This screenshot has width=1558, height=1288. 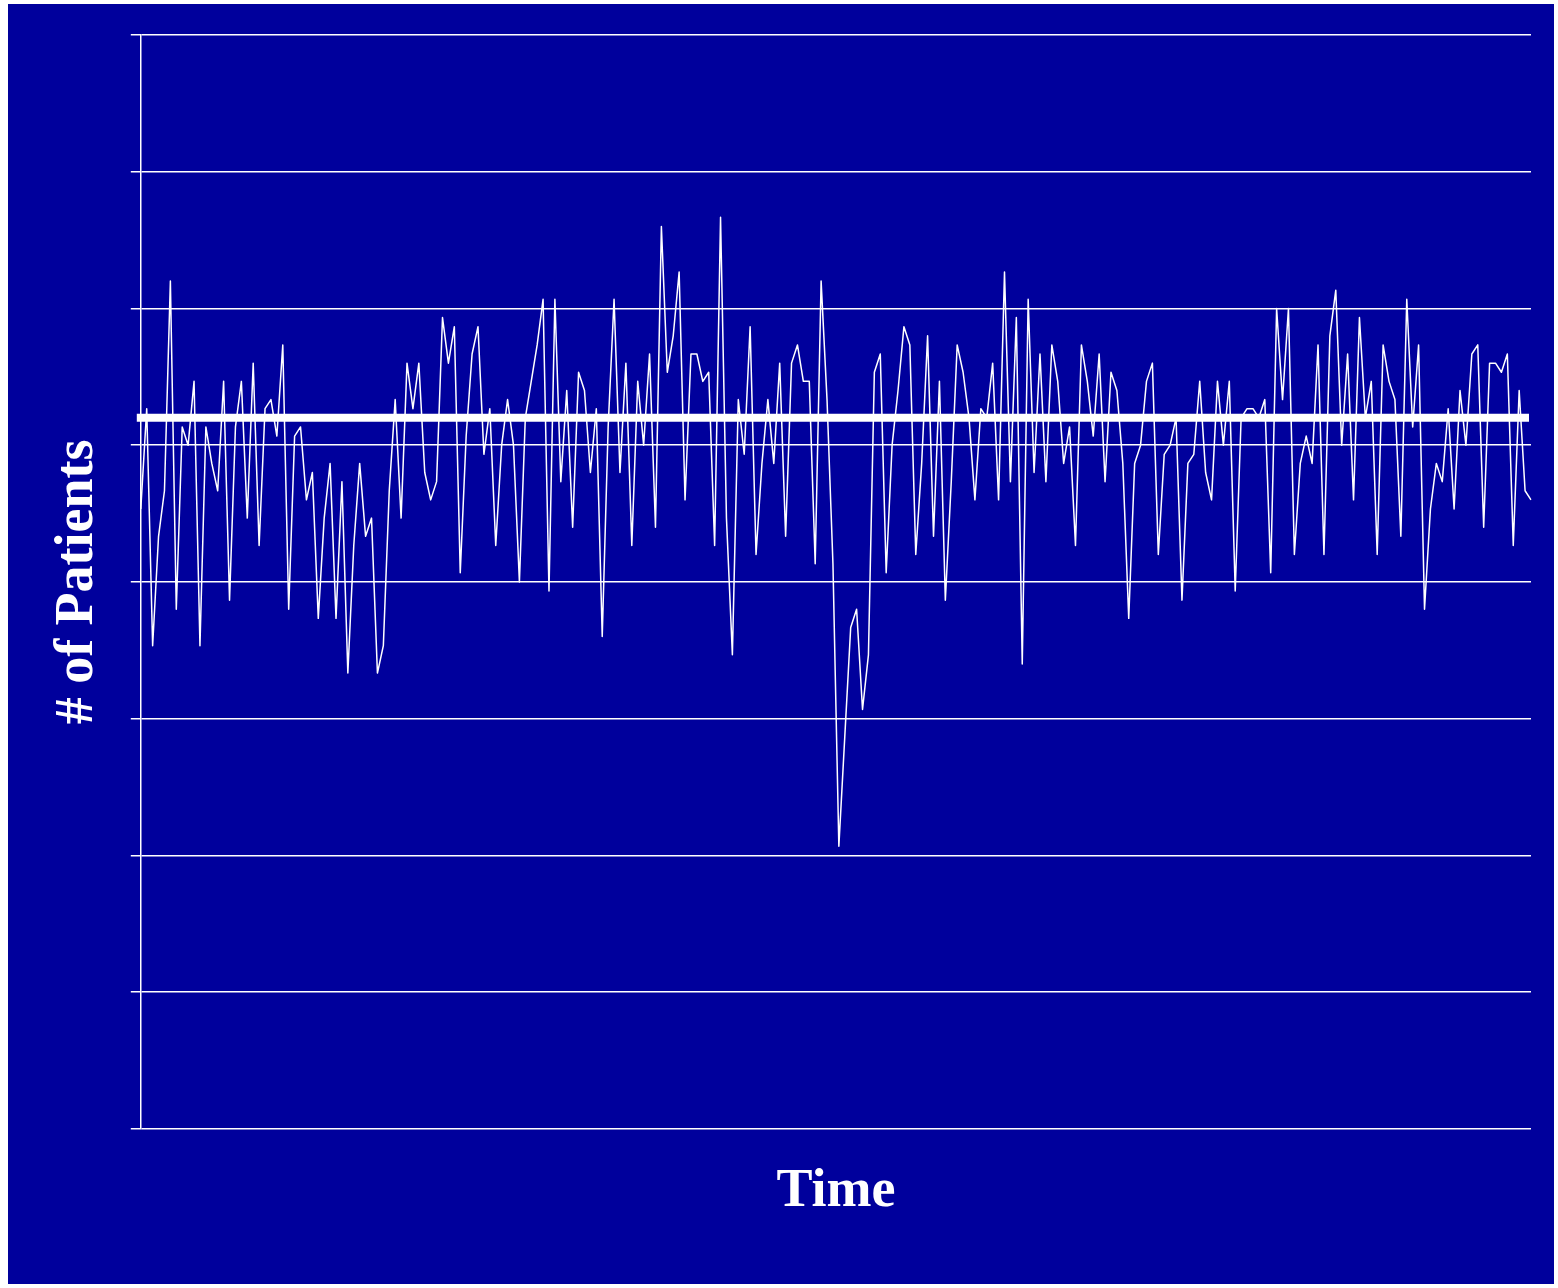 I want to click on y-axis-title: # of Patients, so click(x=74, y=582).